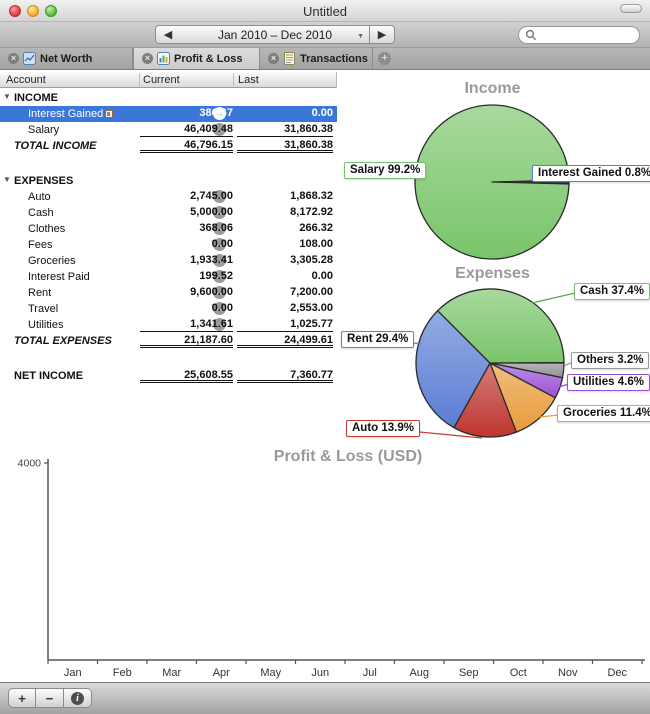  What do you see at coordinates (568, 673) in the screenshot?
I see `month-label: Nov` at bounding box center [568, 673].